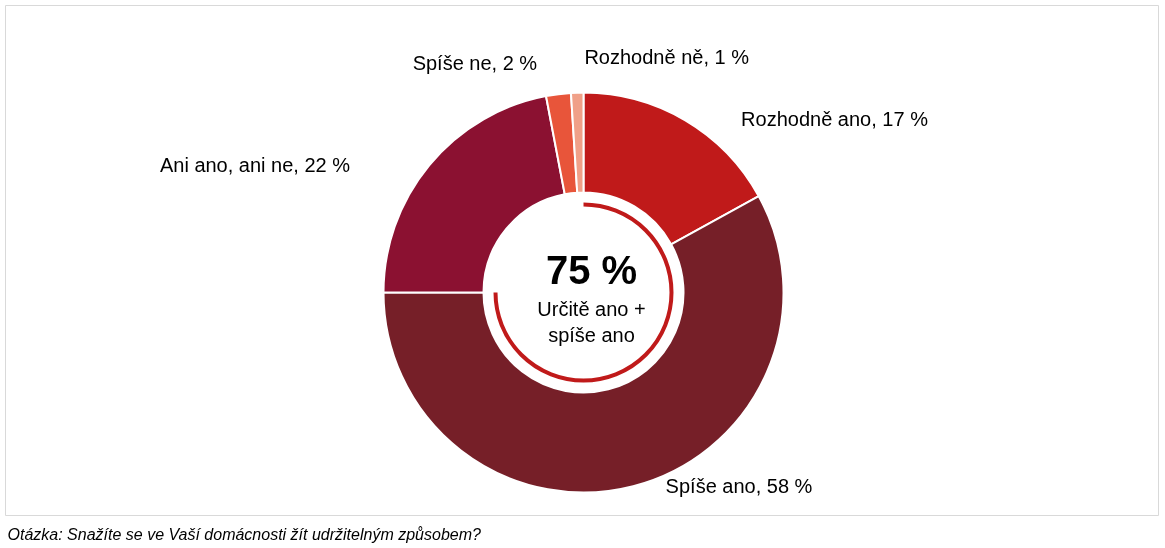  What do you see at coordinates (255, 165) in the screenshot?
I see `slice-label: Ani ano, ani ne, 22 %` at bounding box center [255, 165].